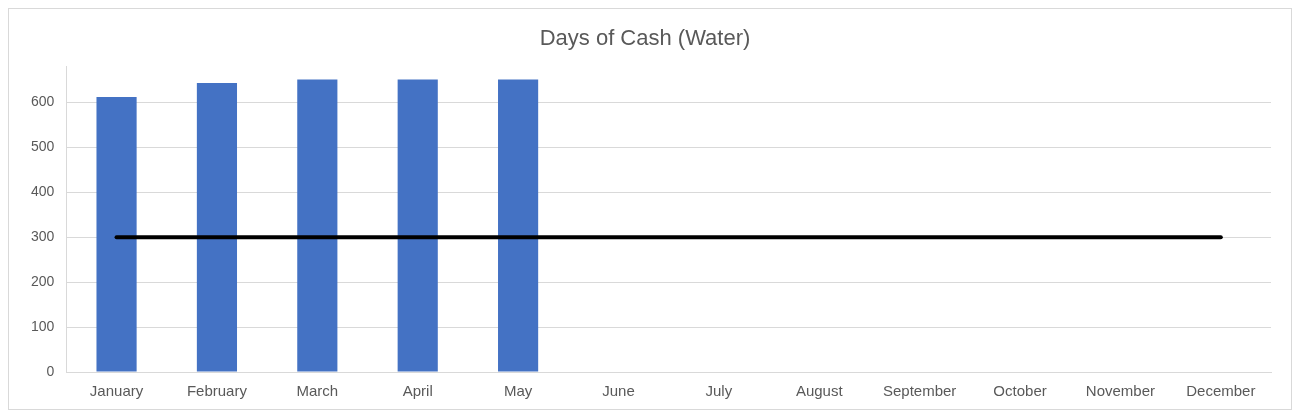  Describe the element at coordinates (1020, 391) in the screenshot. I see `x-tick-label: October` at that location.